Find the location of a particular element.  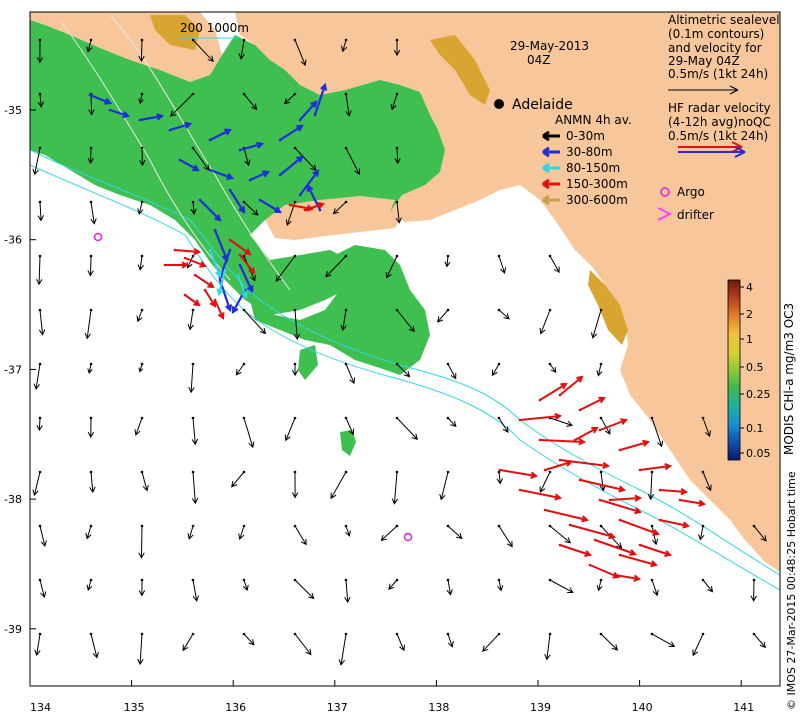

colorbar-tick-label: 0.05 is located at coordinates (758, 453).